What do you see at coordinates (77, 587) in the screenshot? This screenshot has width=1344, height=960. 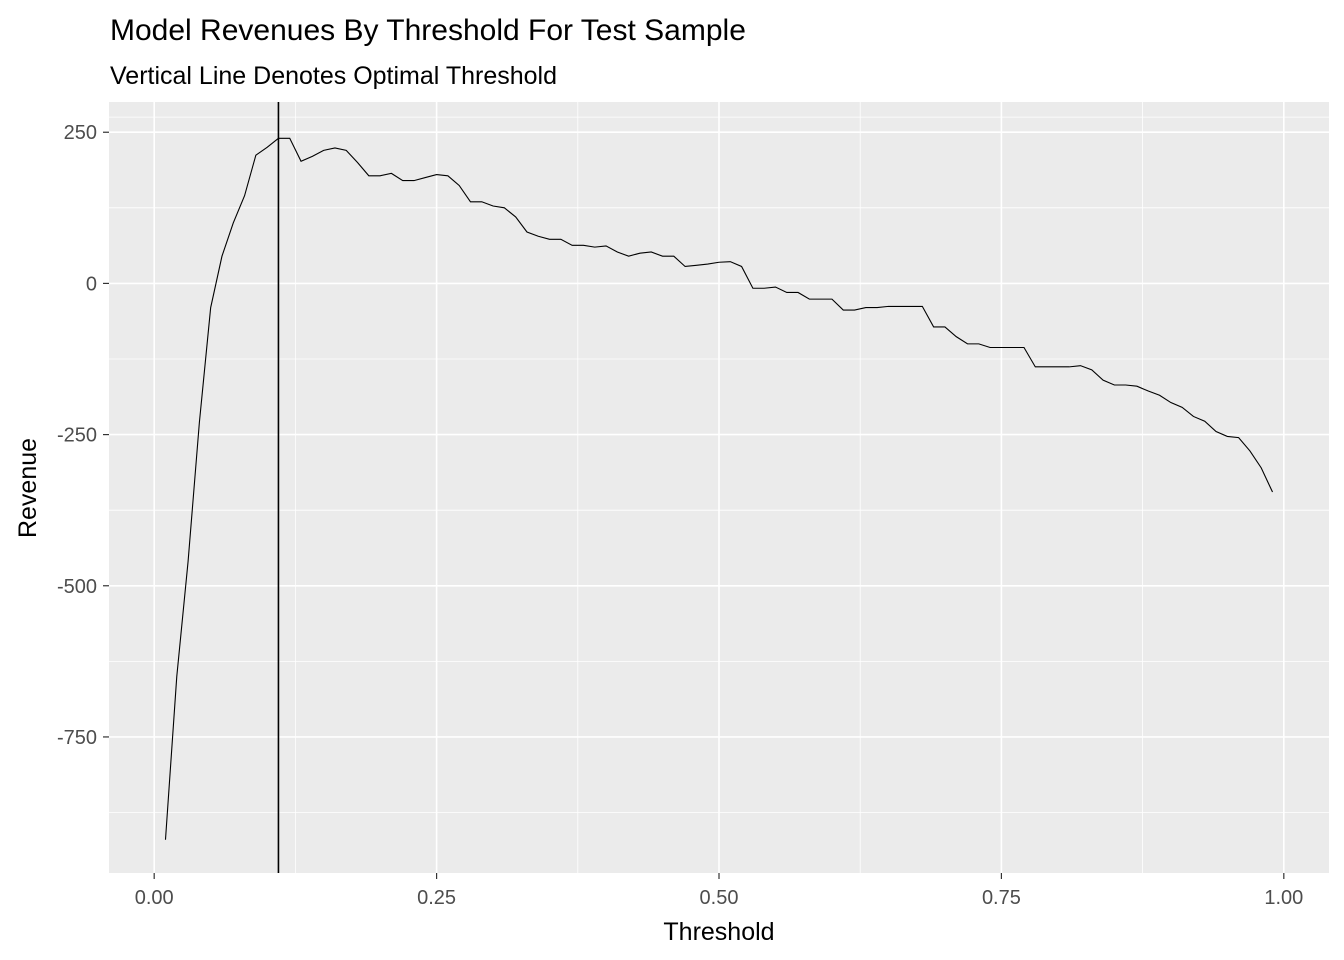 I see `y-tick-label: -500` at bounding box center [77, 587].